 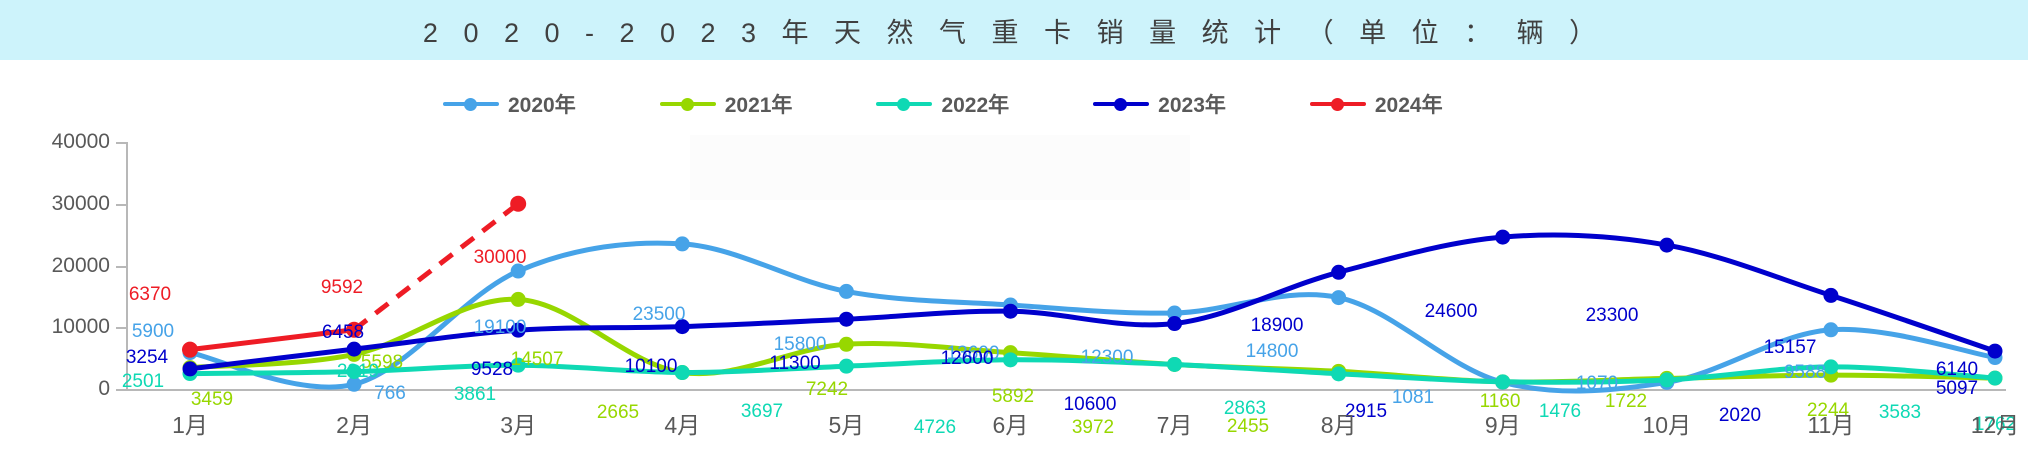 I want to click on x-axis-tick-label: 4月, so click(x=682, y=425).